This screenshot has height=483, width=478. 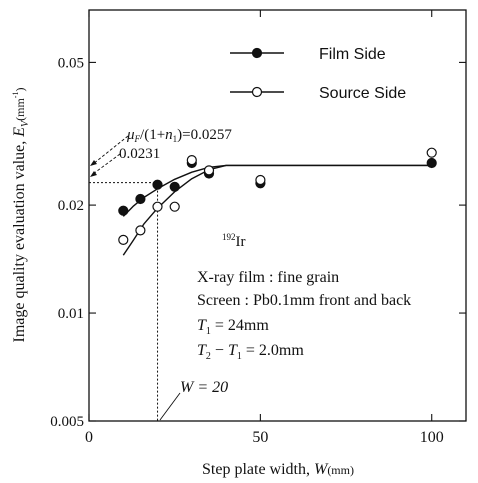 I want to click on y-tick-label: 0.01, so click(x=71, y=314).